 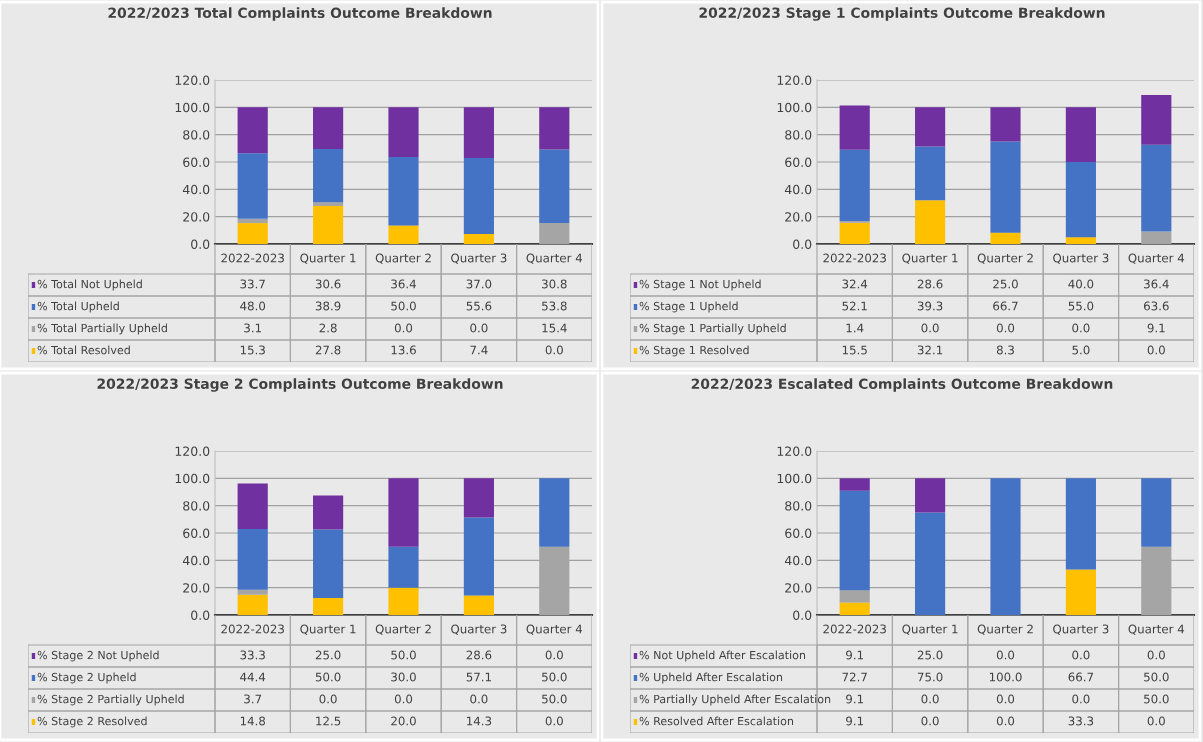 I want to click on legend-label: % Upheld After Escalation, so click(x=711, y=678).